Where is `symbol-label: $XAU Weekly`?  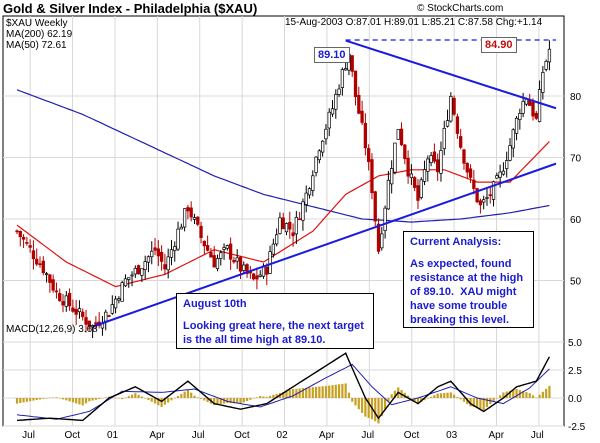
symbol-label: $XAU Weekly is located at coordinates (37, 23).